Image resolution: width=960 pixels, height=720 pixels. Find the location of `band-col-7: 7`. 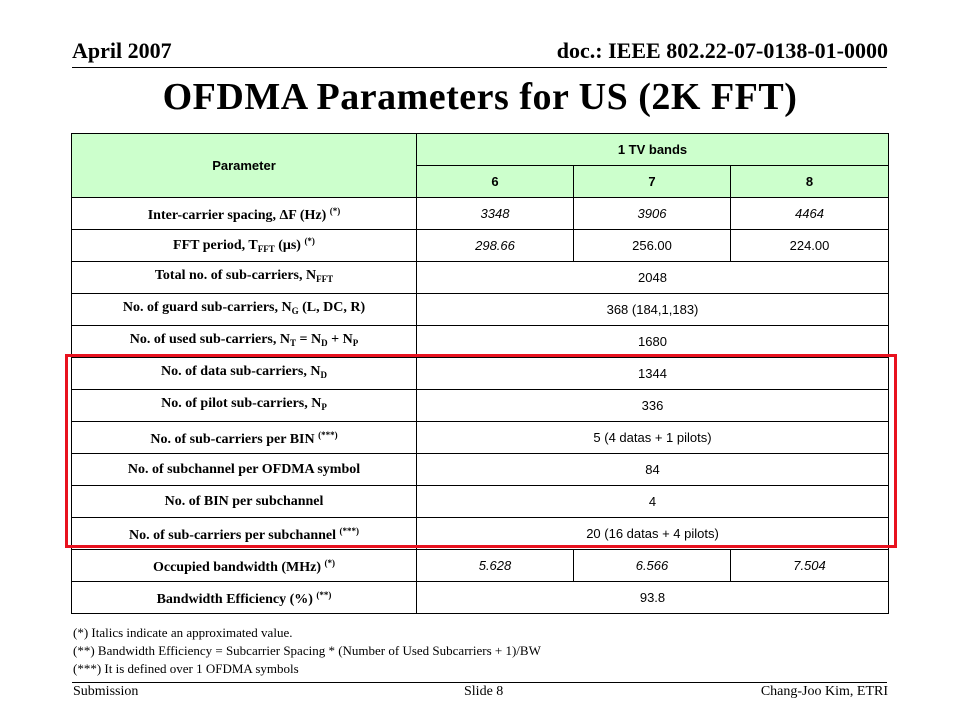

band-col-7: 7 is located at coordinates (652, 181).